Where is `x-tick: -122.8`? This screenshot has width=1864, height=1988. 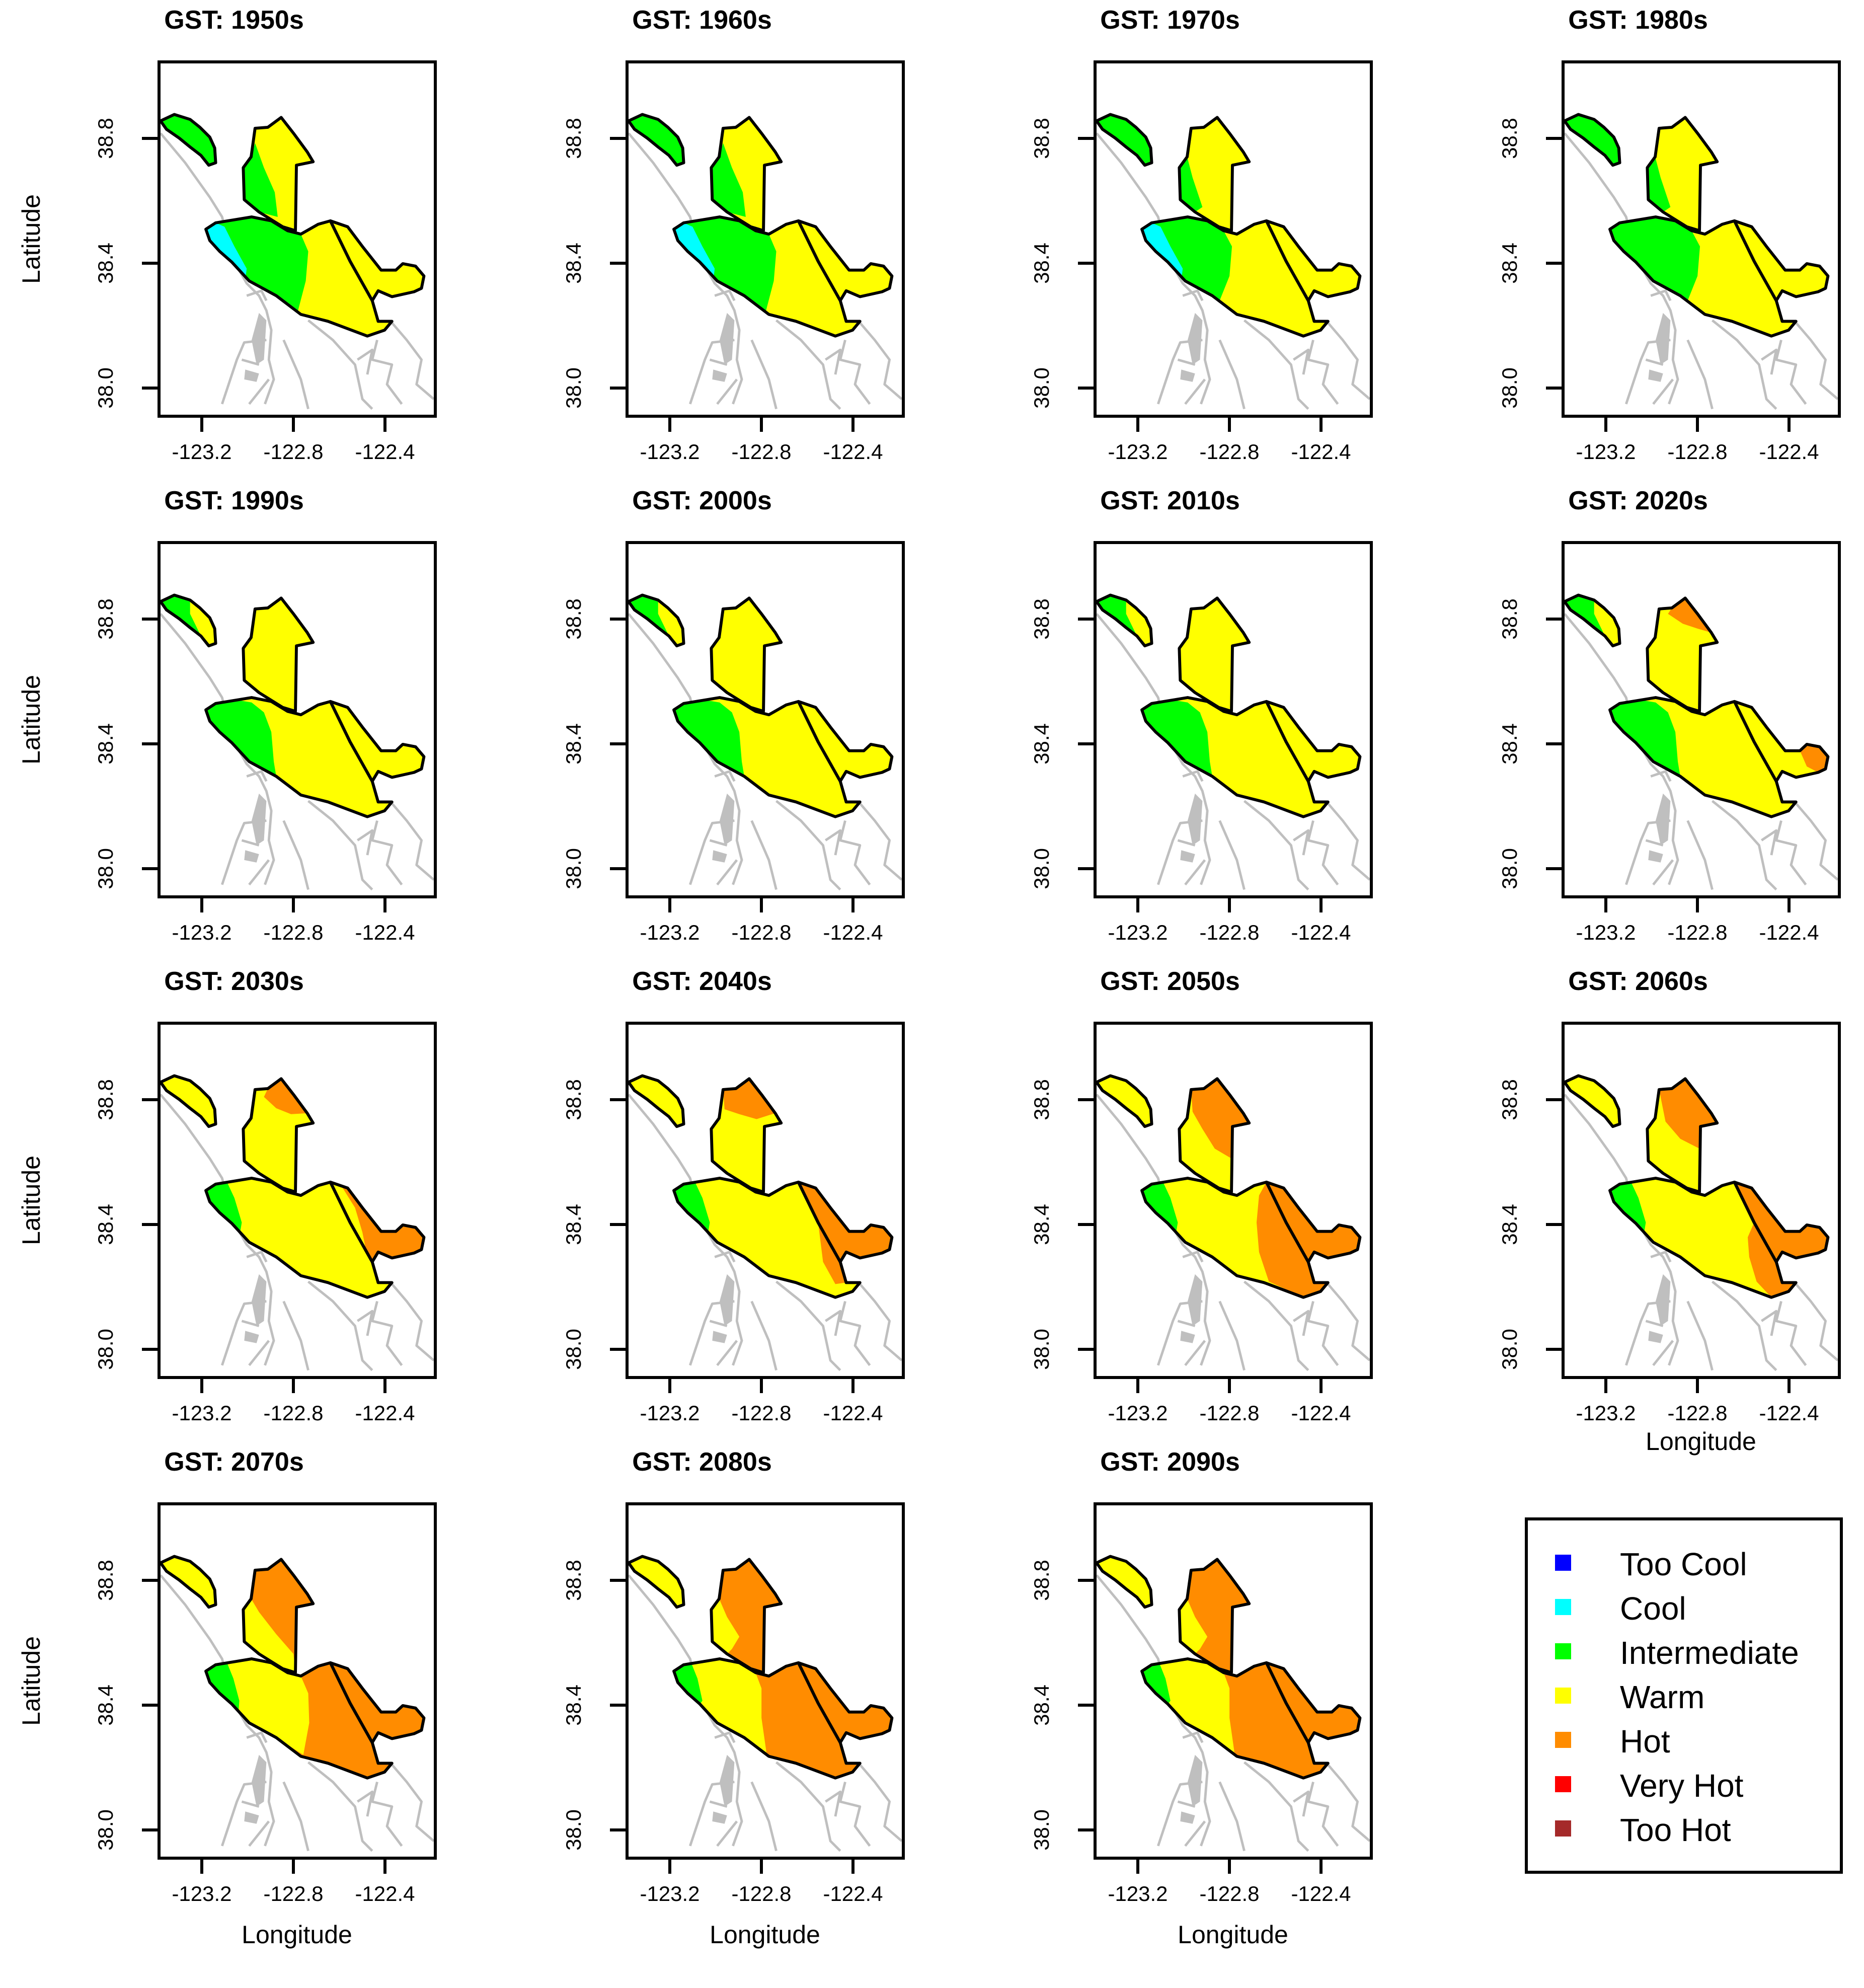
x-tick: -122.8 is located at coordinates (1229, 441).